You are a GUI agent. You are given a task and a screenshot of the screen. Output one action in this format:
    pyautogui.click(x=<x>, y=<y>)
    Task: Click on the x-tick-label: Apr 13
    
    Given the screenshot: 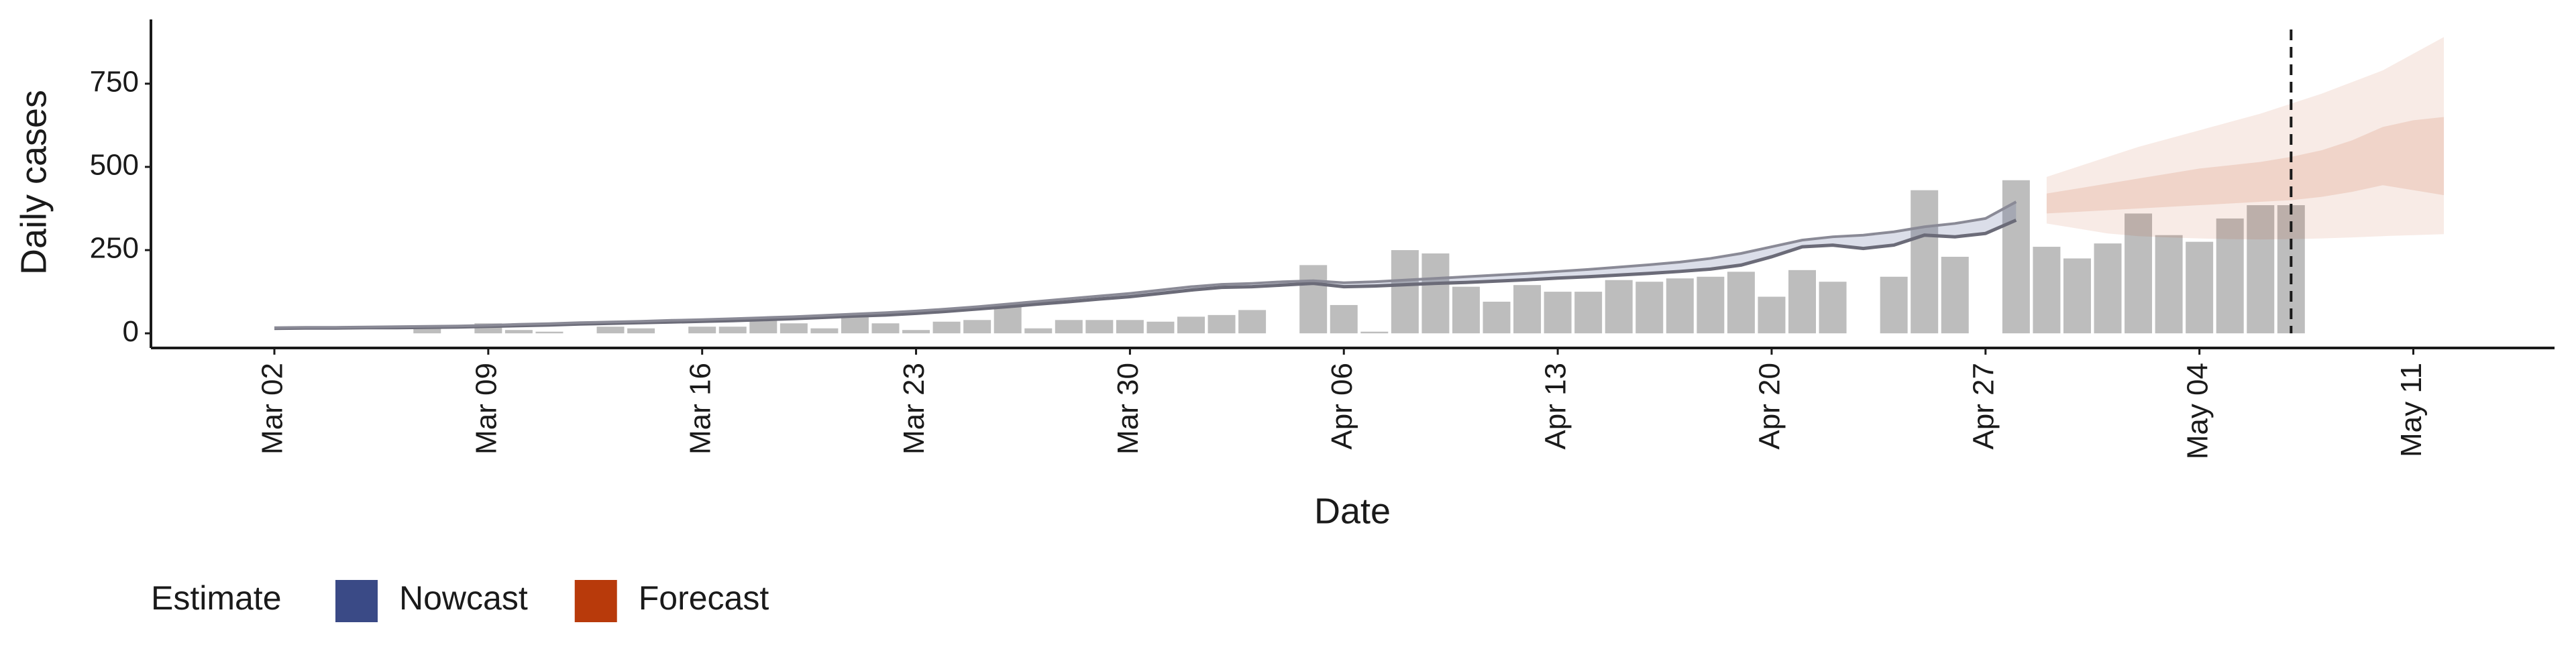 What is the action you would take?
    pyautogui.click(x=1556, y=407)
    